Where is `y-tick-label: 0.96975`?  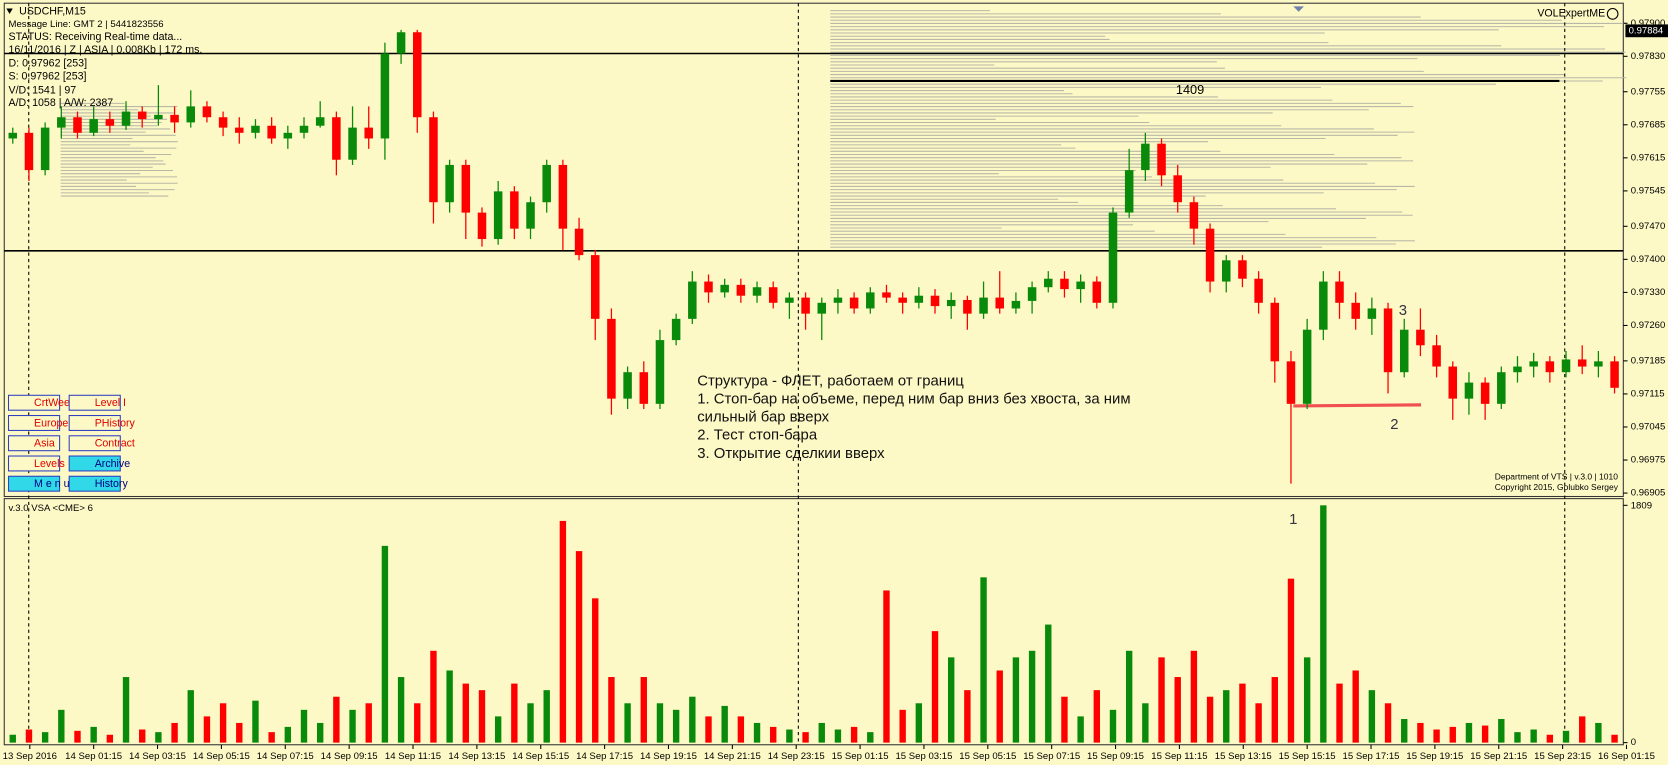
y-tick-label: 0.96975 is located at coordinates (1648, 460).